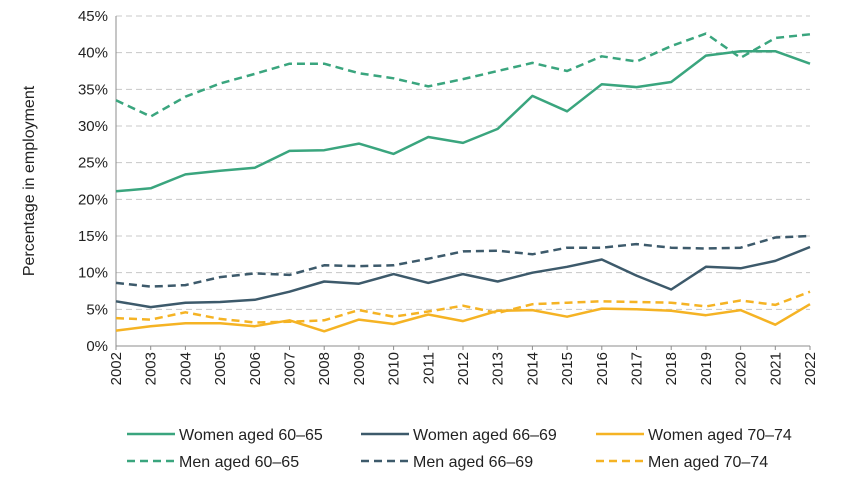  Describe the element at coordinates (775, 368) in the screenshot. I see `x-tick-label: 2021` at that location.